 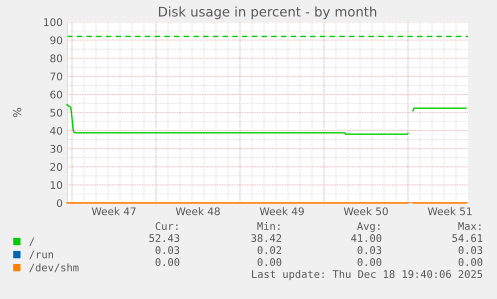 I want to click on y-tick-label: 30, so click(x=56, y=148).